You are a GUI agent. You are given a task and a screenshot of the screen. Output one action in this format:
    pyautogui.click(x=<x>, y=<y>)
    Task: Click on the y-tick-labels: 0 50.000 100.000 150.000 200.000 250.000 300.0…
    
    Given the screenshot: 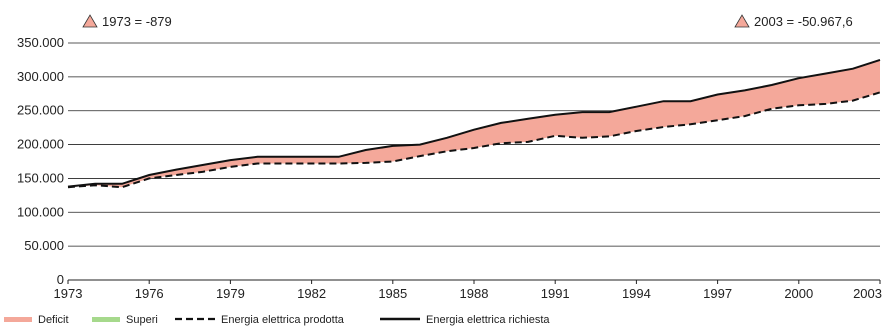 What is the action you would take?
    pyautogui.click(x=40, y=161)
    